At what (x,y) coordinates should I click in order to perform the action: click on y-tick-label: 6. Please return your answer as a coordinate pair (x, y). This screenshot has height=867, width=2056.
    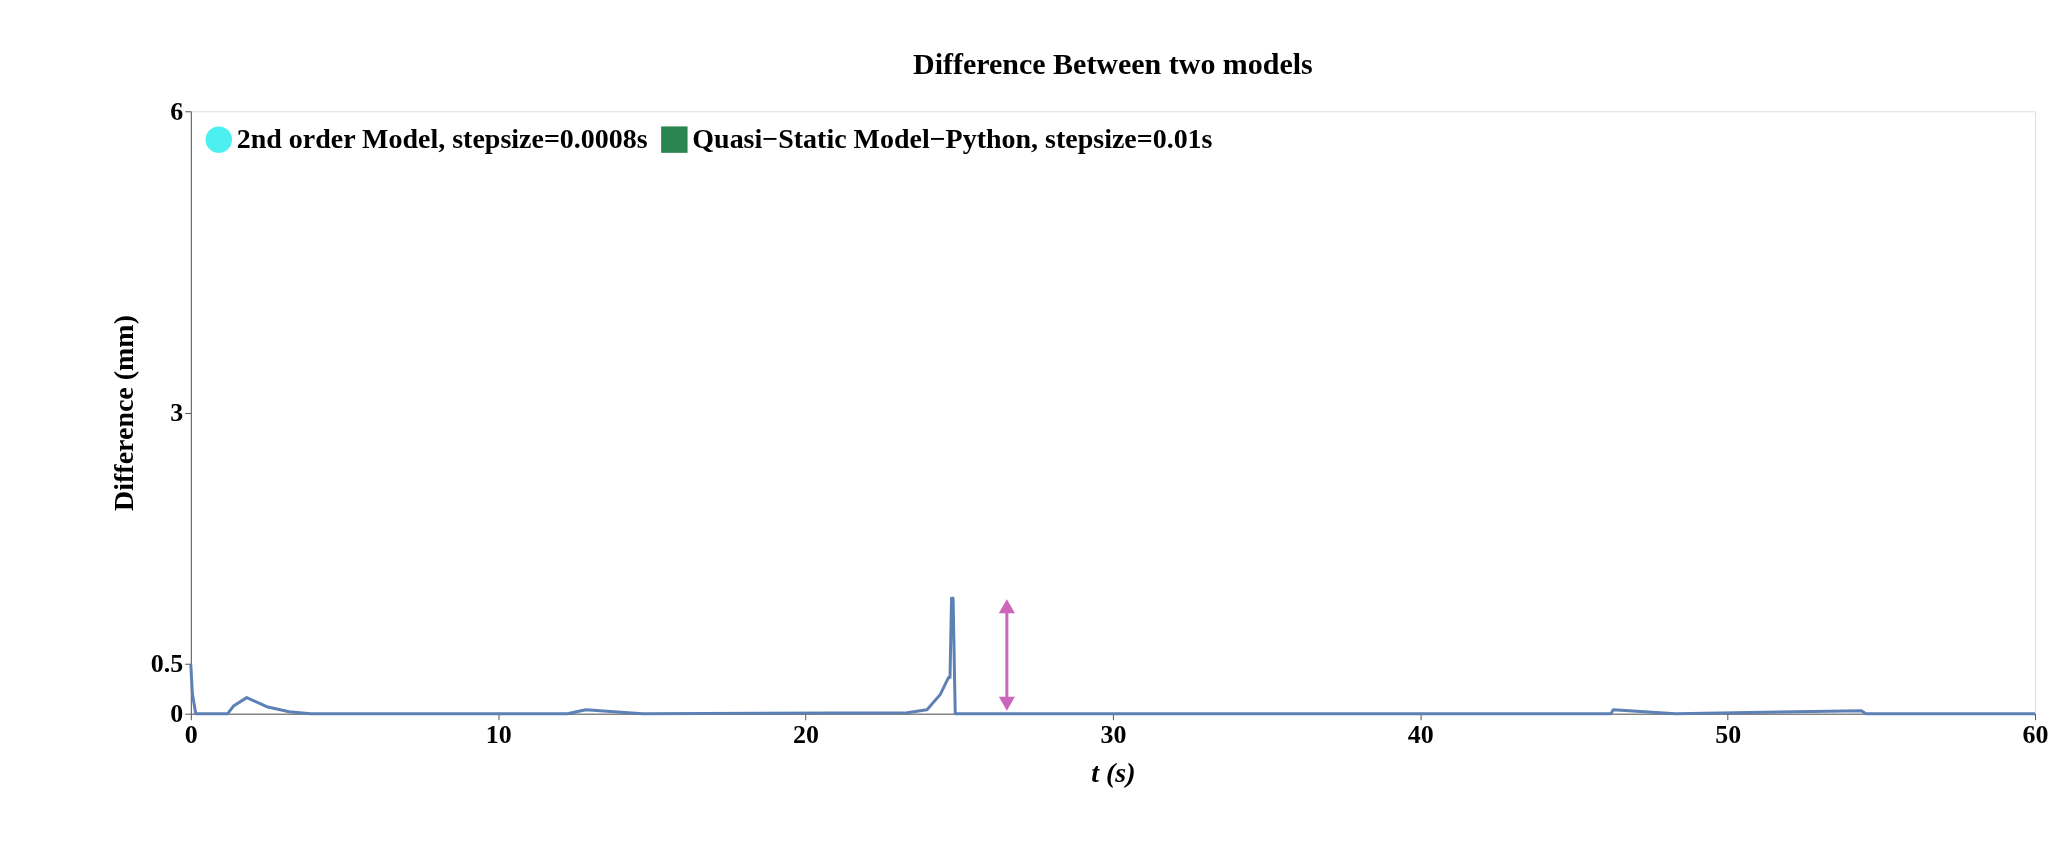
    Looking at the image, I should click on (177, 111).